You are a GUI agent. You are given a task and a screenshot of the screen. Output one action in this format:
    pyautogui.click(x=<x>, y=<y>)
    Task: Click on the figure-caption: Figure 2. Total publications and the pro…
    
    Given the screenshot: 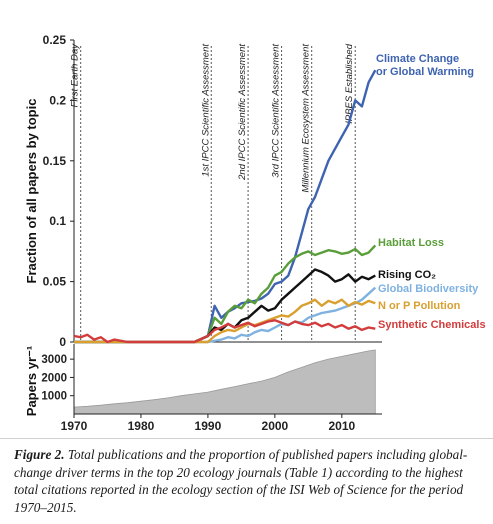 What is the action you would take?
    pyautogui.click(x=248, y=481)
    